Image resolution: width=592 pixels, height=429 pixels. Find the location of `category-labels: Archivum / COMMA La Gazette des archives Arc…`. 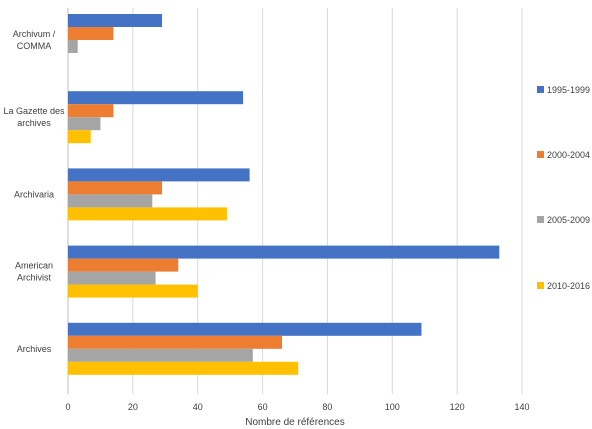

category-labels: Archivum / COMMA La Gazette des archives Arc… is located at coordinates (34, 191).